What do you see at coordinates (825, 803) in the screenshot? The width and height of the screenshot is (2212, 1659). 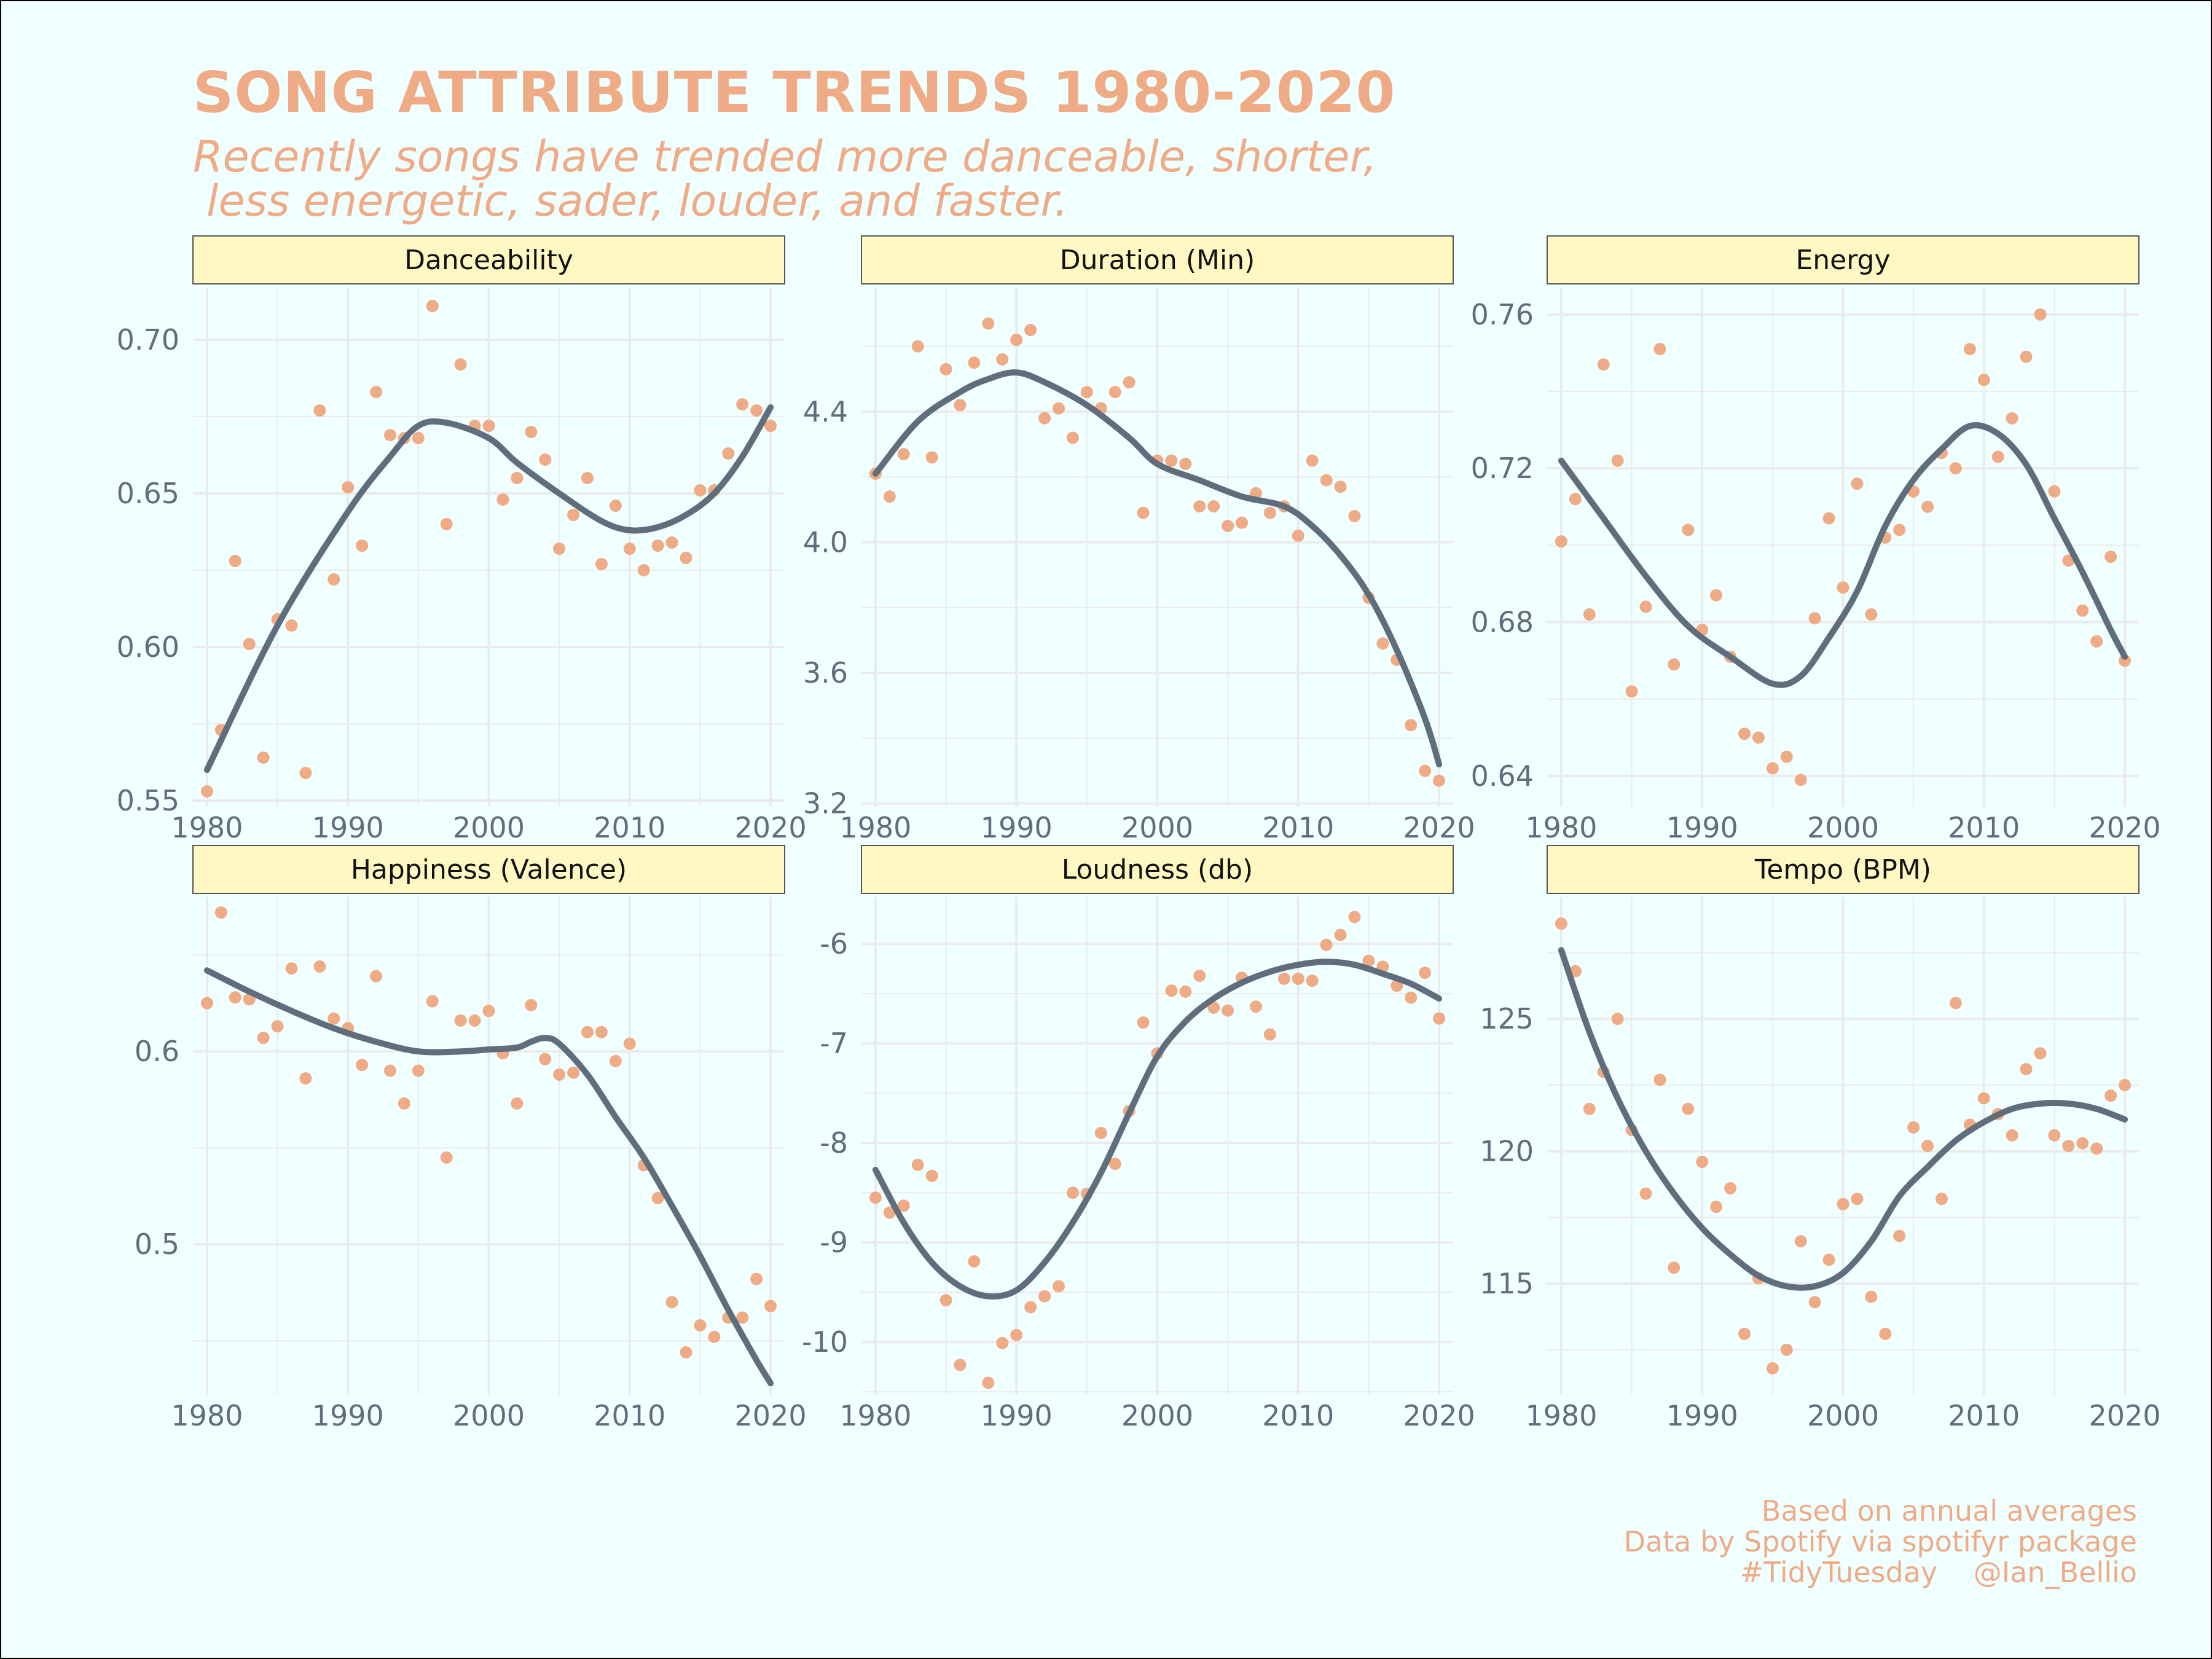 I see `y-tick-label: 3.2` at bounding box center [825, 803].